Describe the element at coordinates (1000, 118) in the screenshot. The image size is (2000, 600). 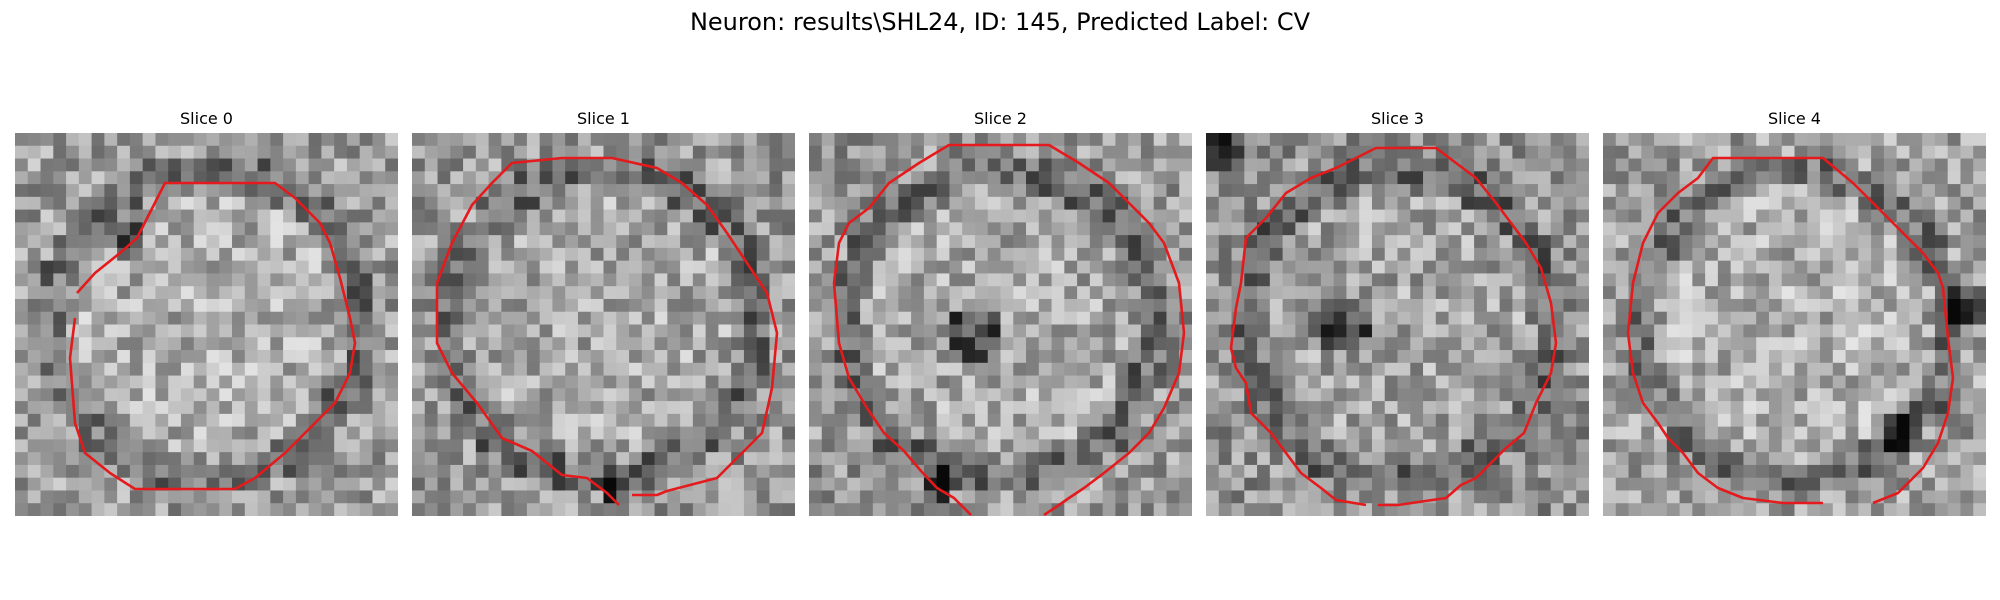
I see `slice-title: Slice 2` at that location.